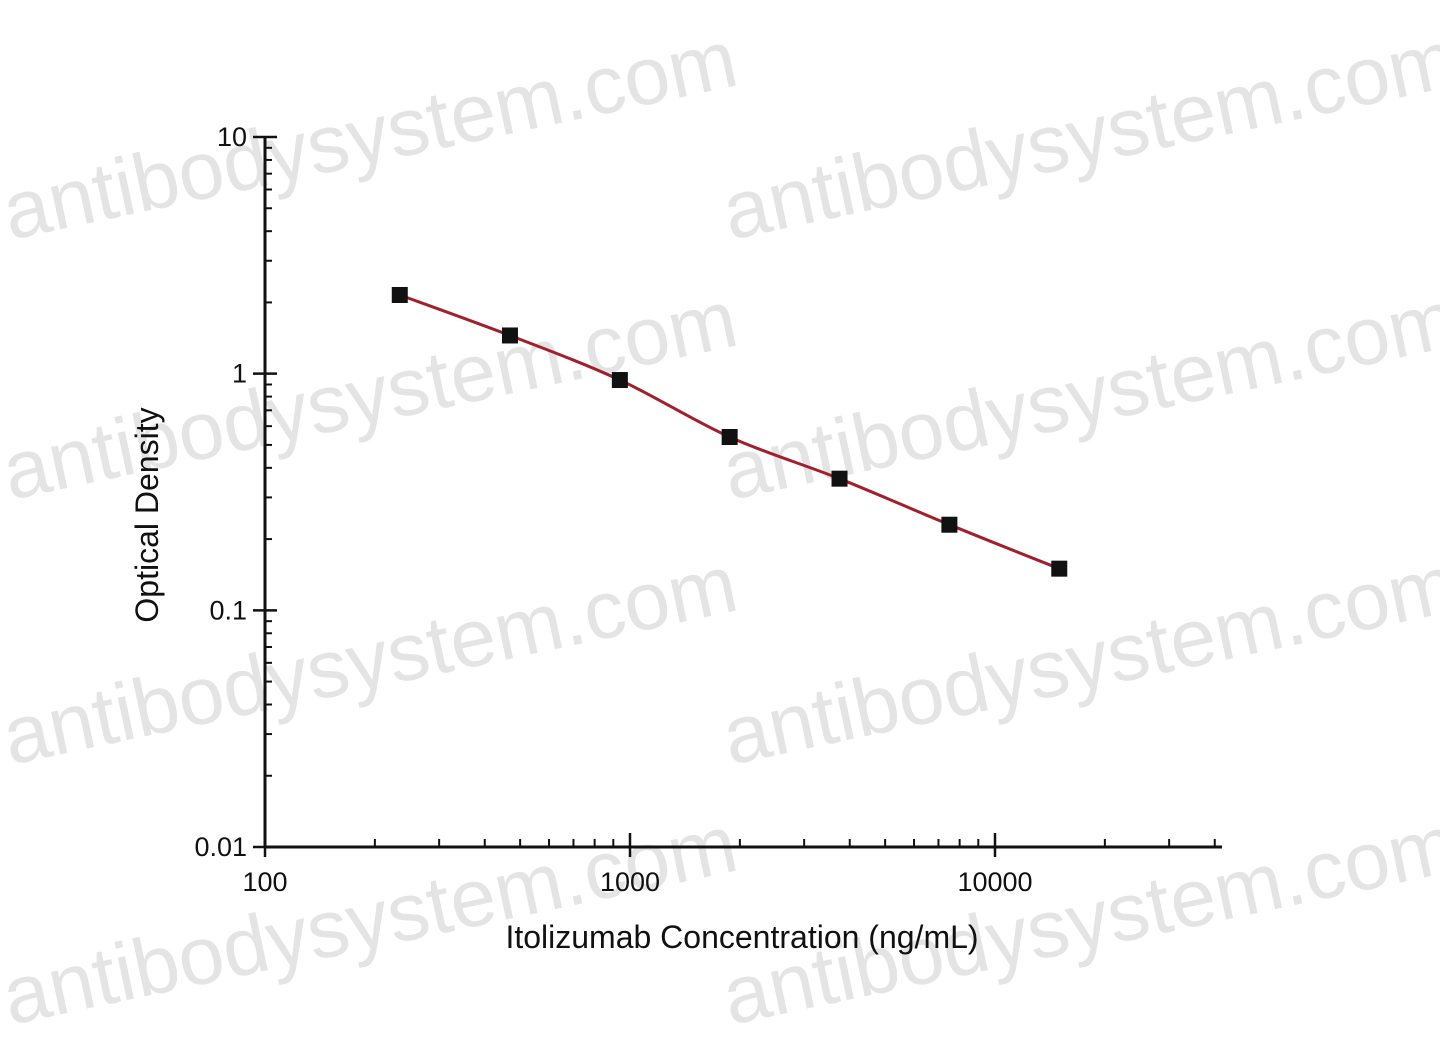  I want to click on x-tick-label: 10000, so click(994, 882).